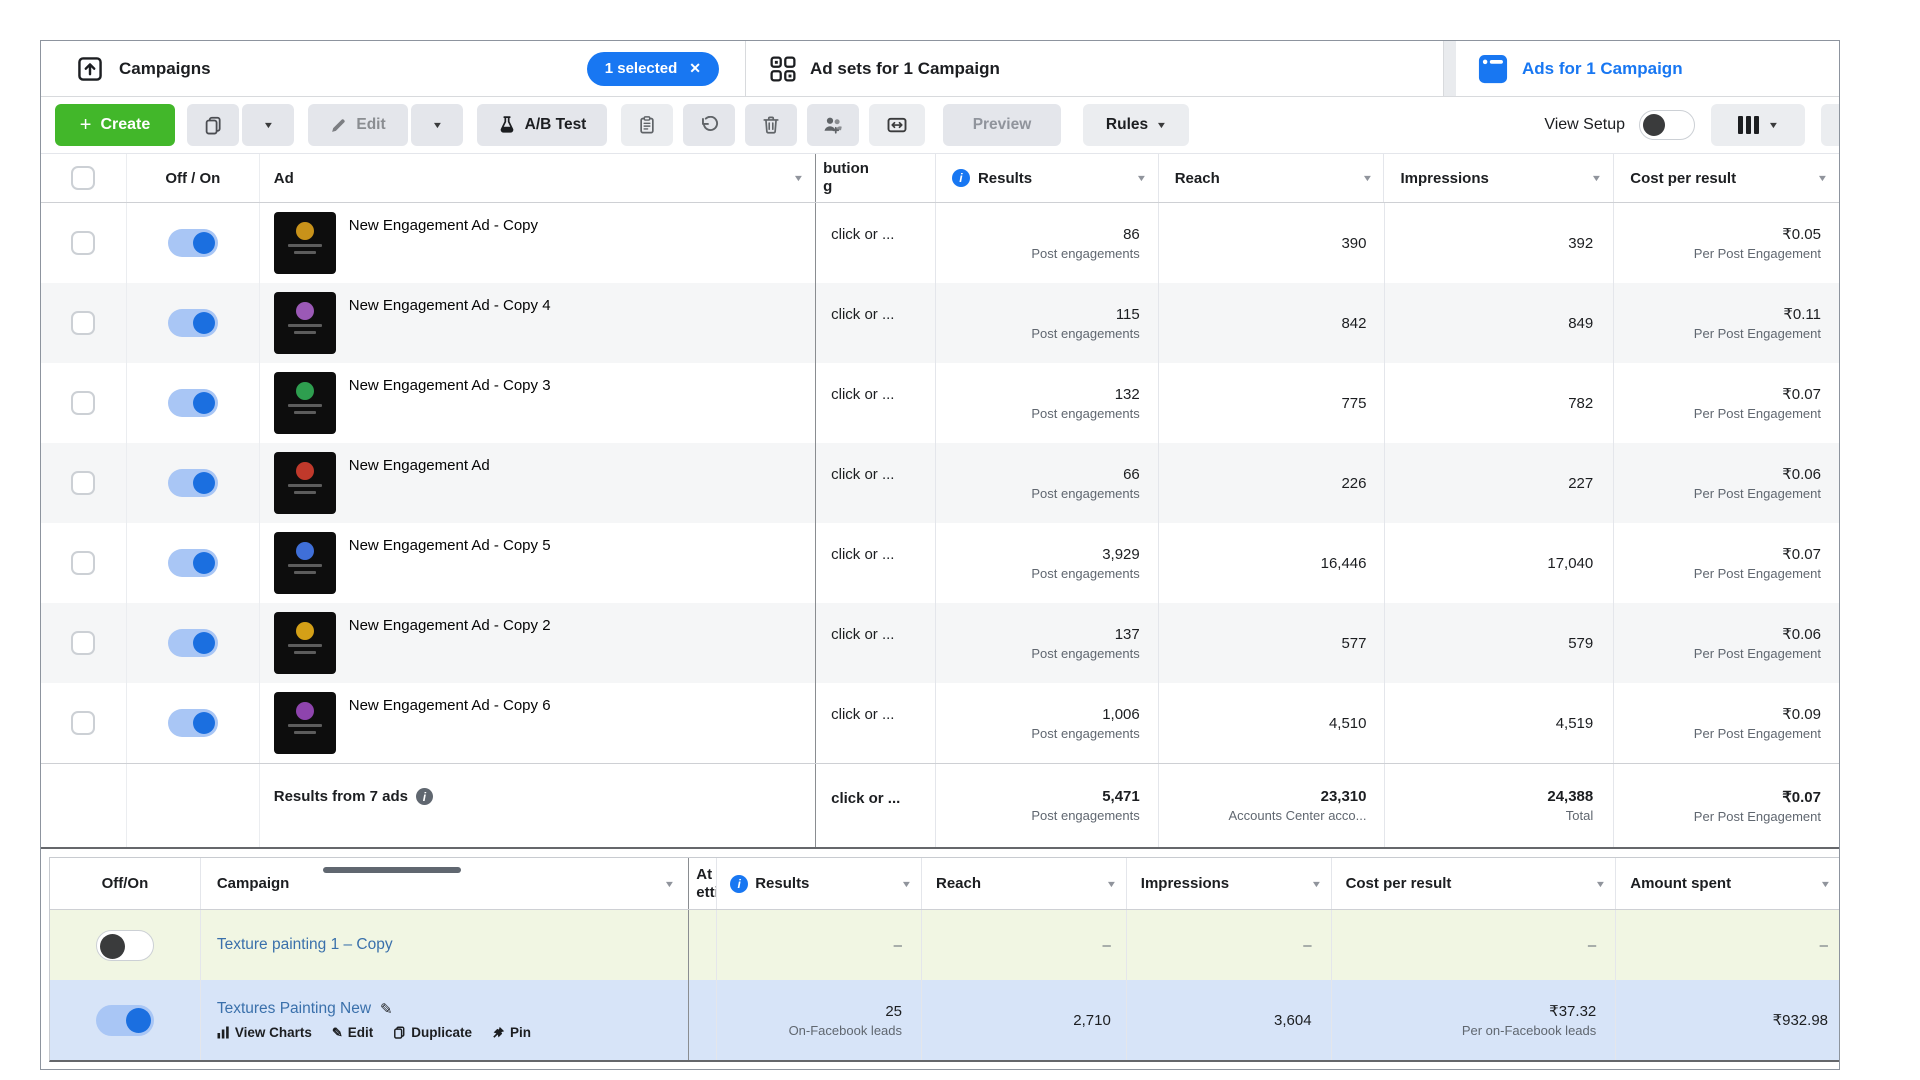  Describe the element at coordinates (897, 125) in the screenshot. I see `export-button` at that location.